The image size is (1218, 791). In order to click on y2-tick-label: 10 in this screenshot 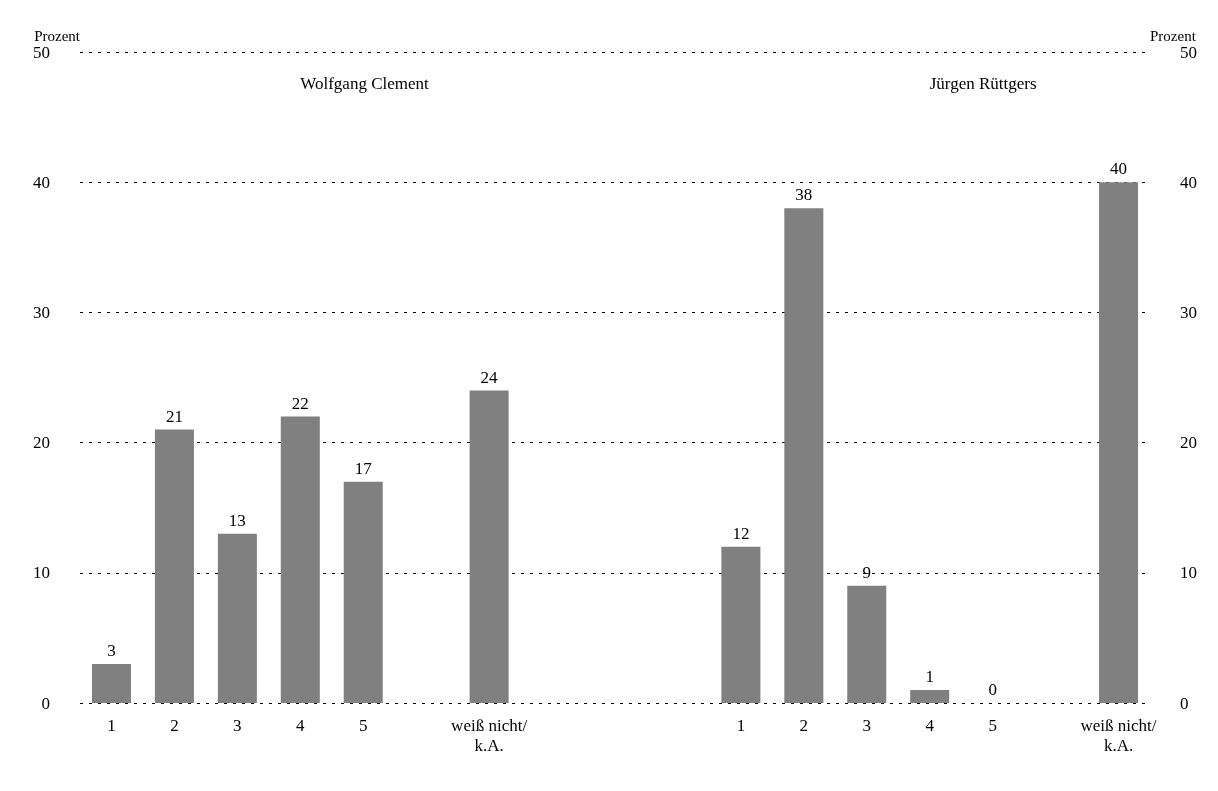, I will do `click(1188, 573)`.